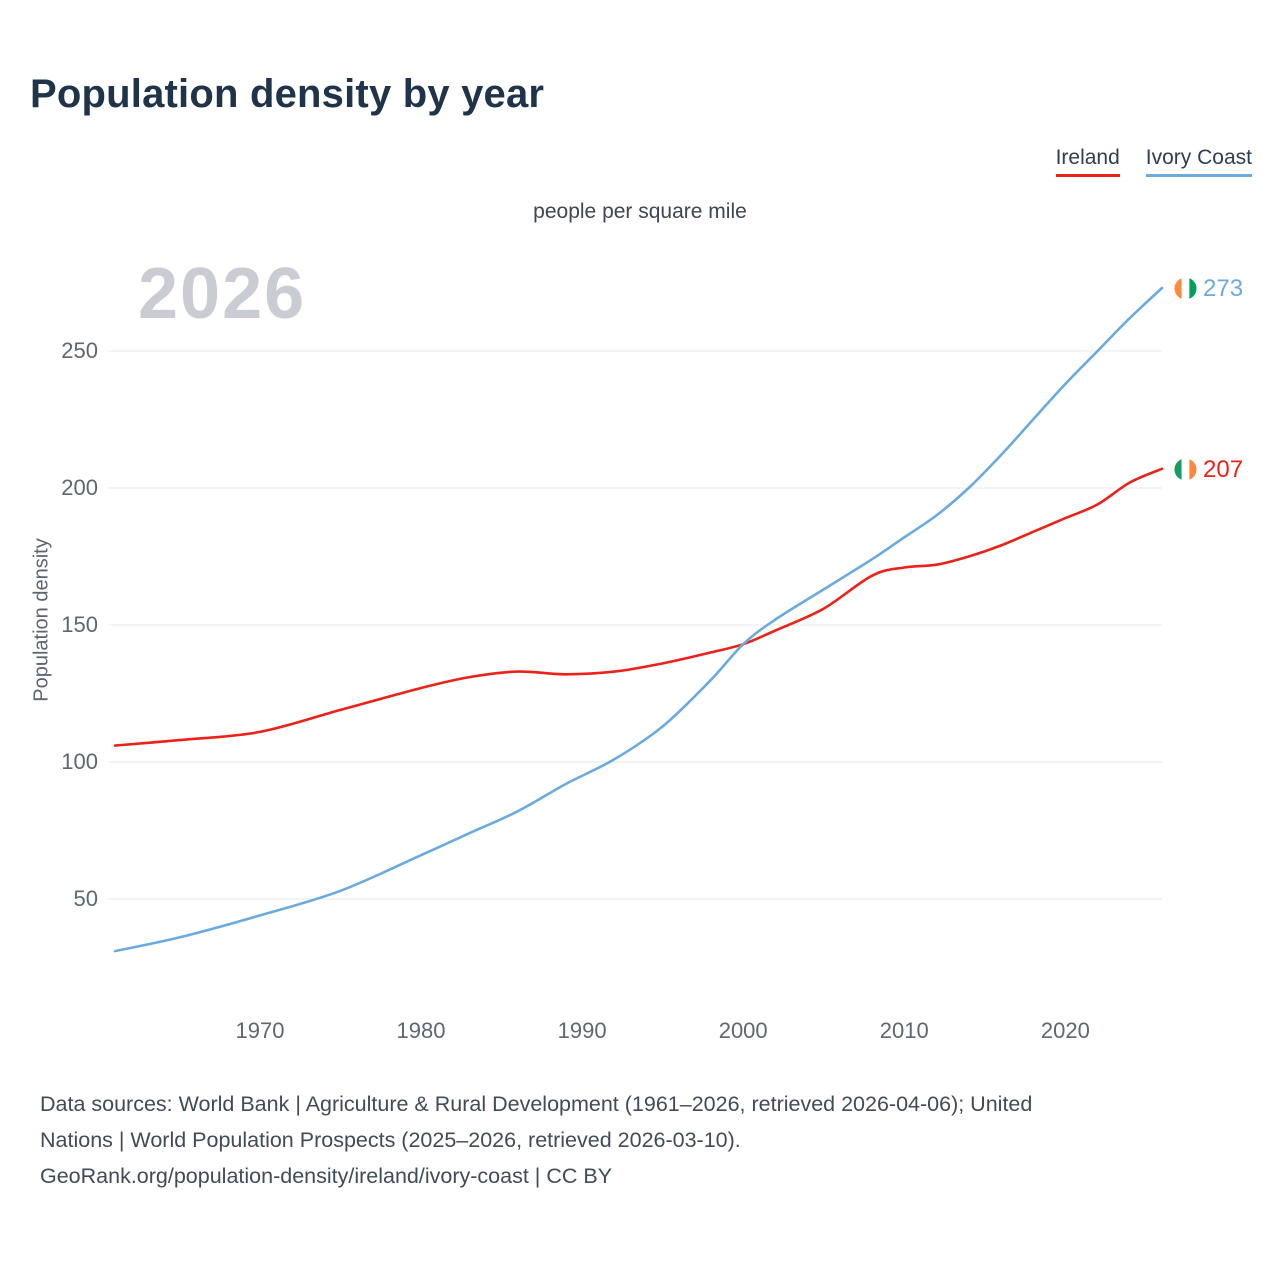  What do you see at coordinates (222, 294) in the screenshot?
I see `watermark-year: 2026` at bounding box center [222, 294].